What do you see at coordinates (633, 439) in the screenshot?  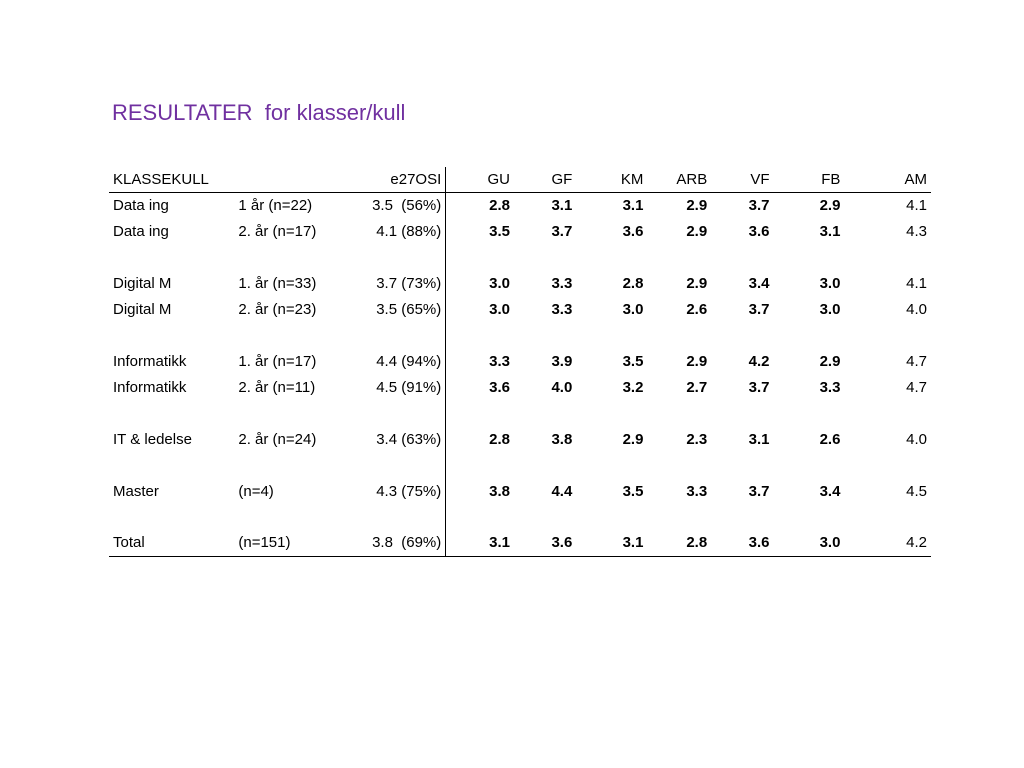 I see `cell-km: 2.9` at bounding box center [633, 439].